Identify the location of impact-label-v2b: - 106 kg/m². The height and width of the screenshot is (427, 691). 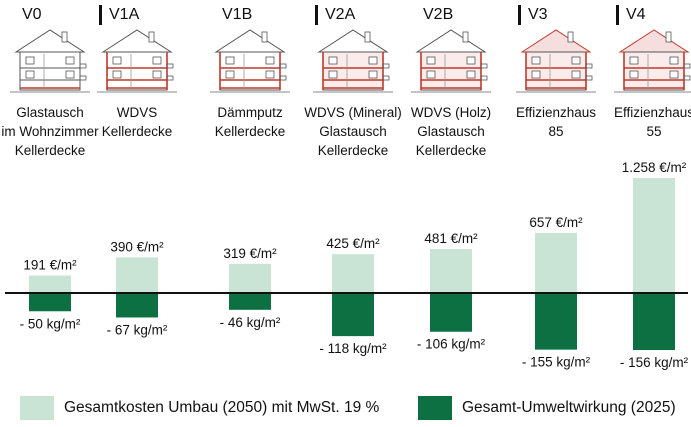
(451, 344).